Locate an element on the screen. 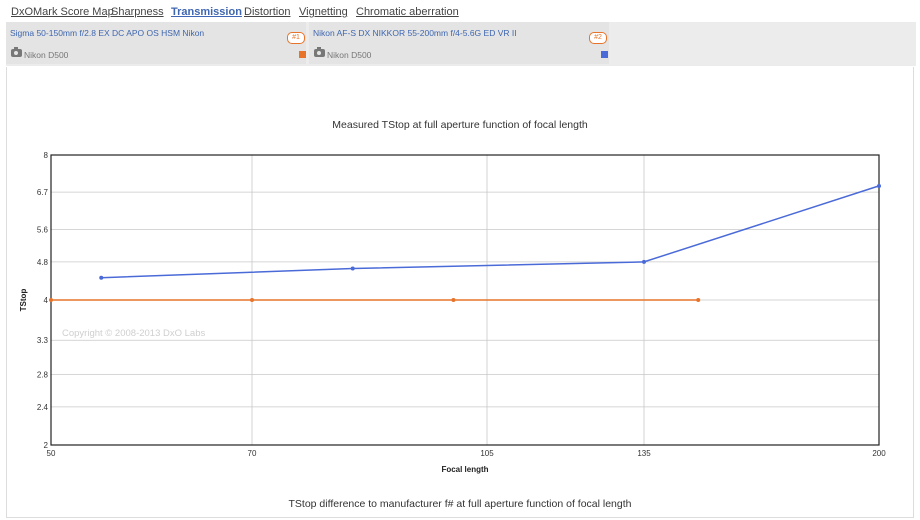 The height and width of the screenshot is (520, 920). tab-chromatic-aberration: Chromatic aberration is located at coordinates (407, 12).